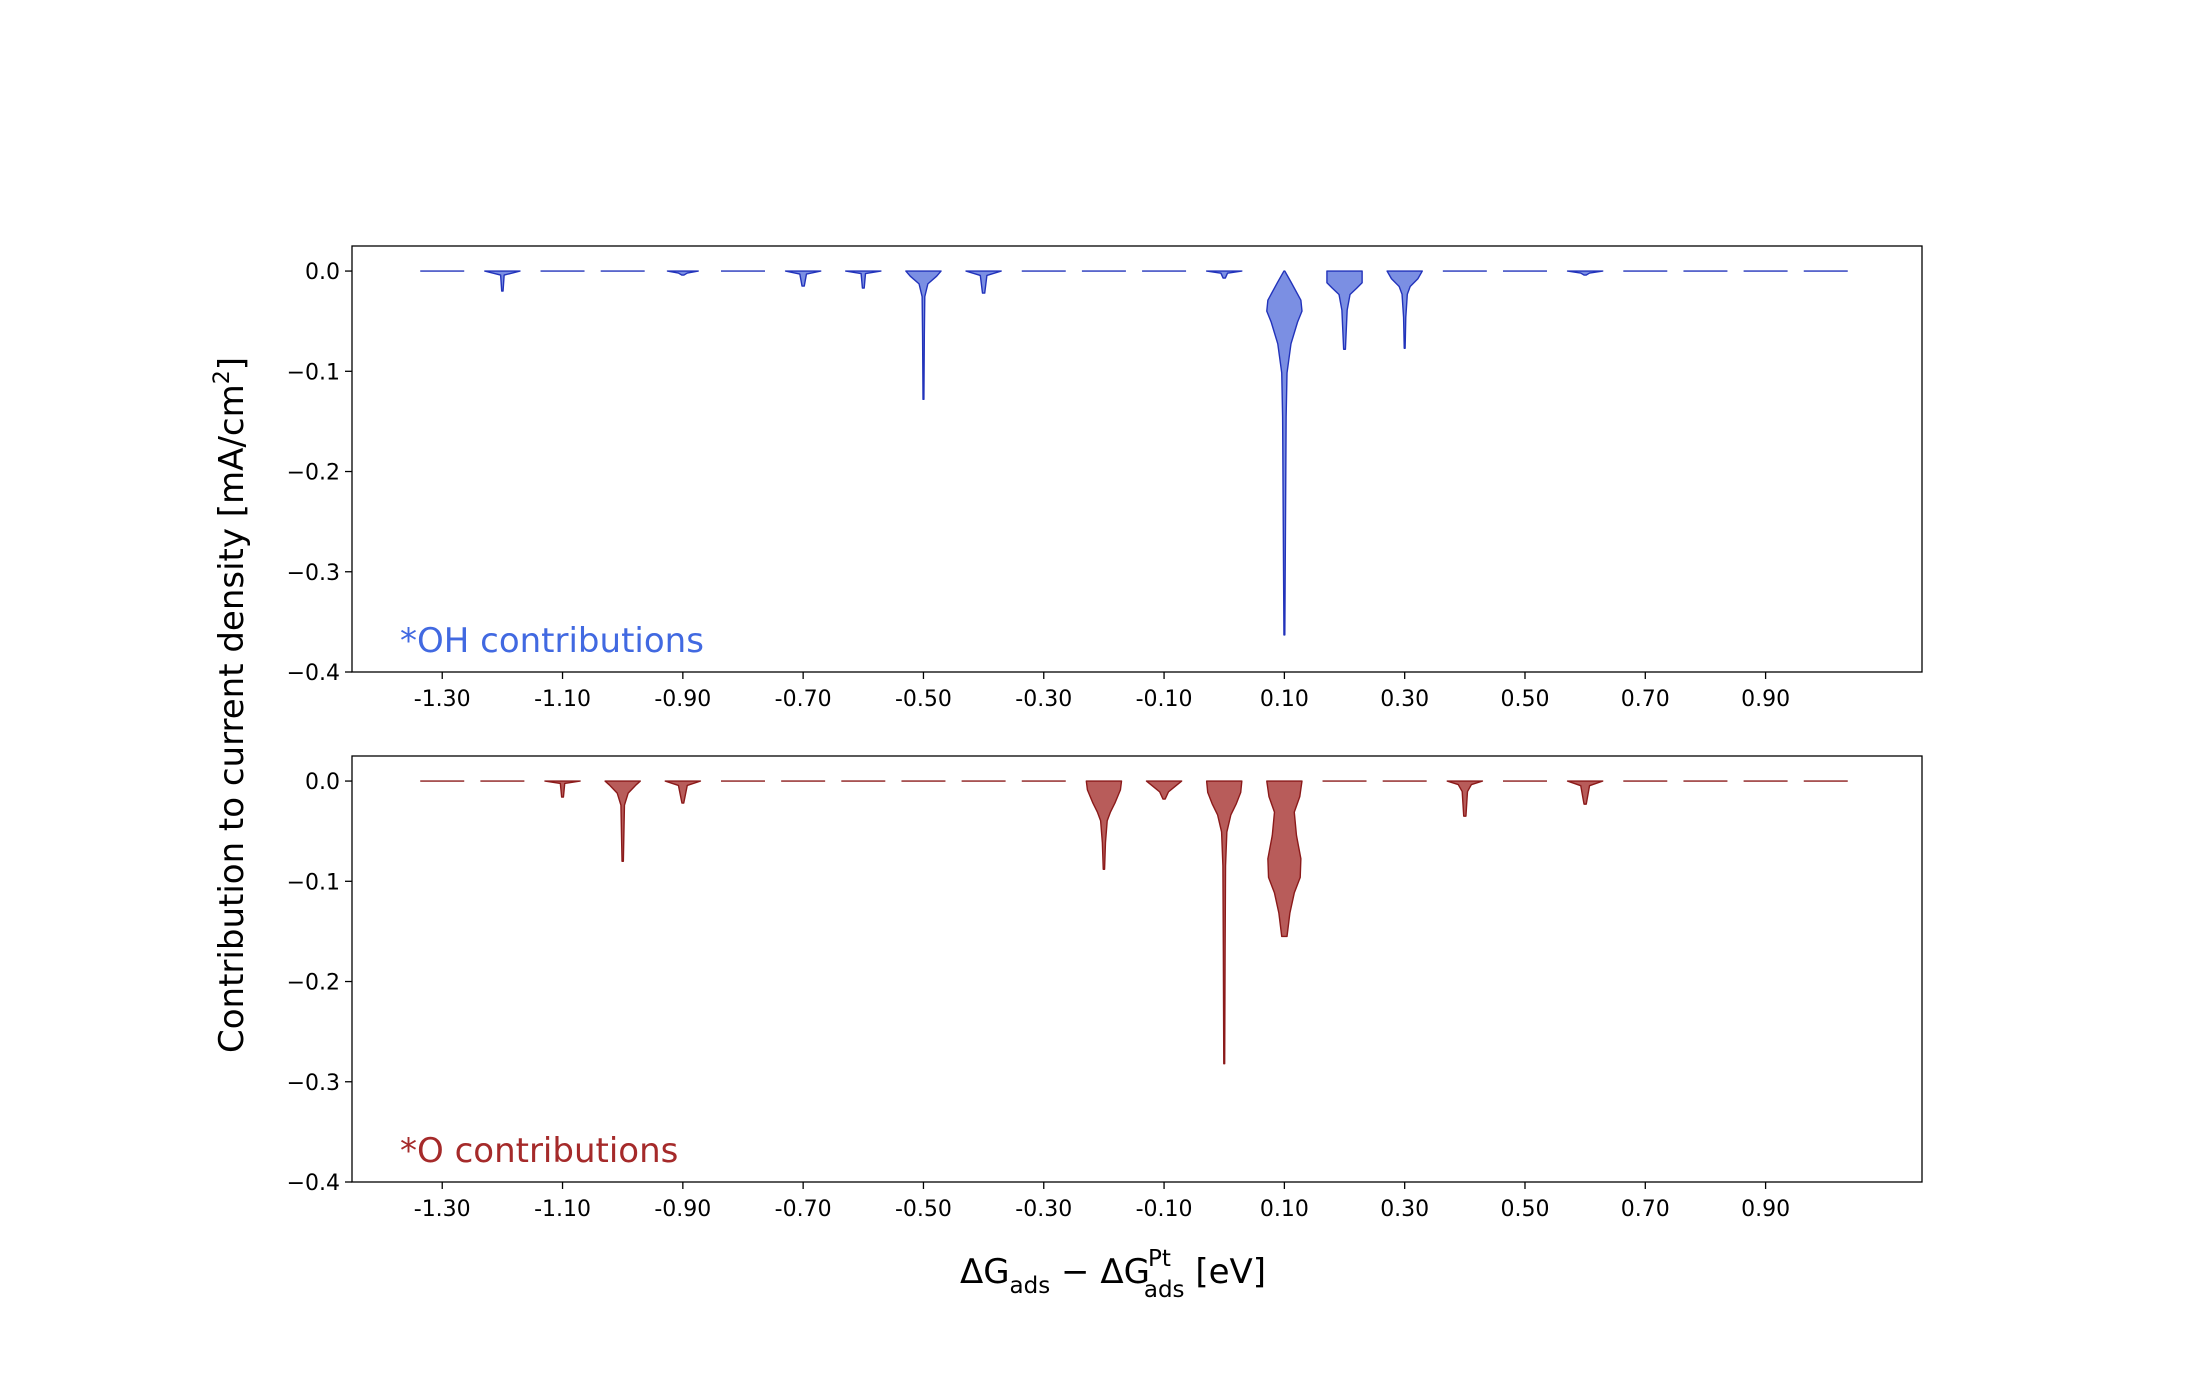  Describe the element at coordinates (1164, 790) in the screenshot. I see `o-violin--0.10` at that location.